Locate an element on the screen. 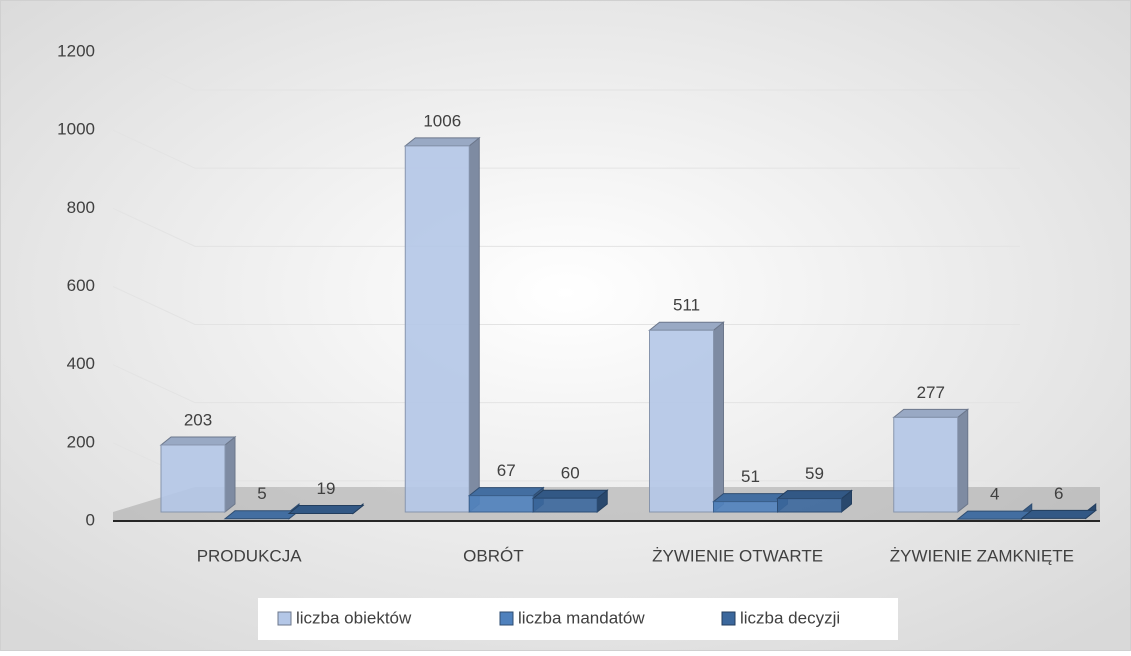 This screenshot has width=1131, height=656. x-tick-label: ŻYWIENIE OTWARTE is located at coordinates (737, 555).